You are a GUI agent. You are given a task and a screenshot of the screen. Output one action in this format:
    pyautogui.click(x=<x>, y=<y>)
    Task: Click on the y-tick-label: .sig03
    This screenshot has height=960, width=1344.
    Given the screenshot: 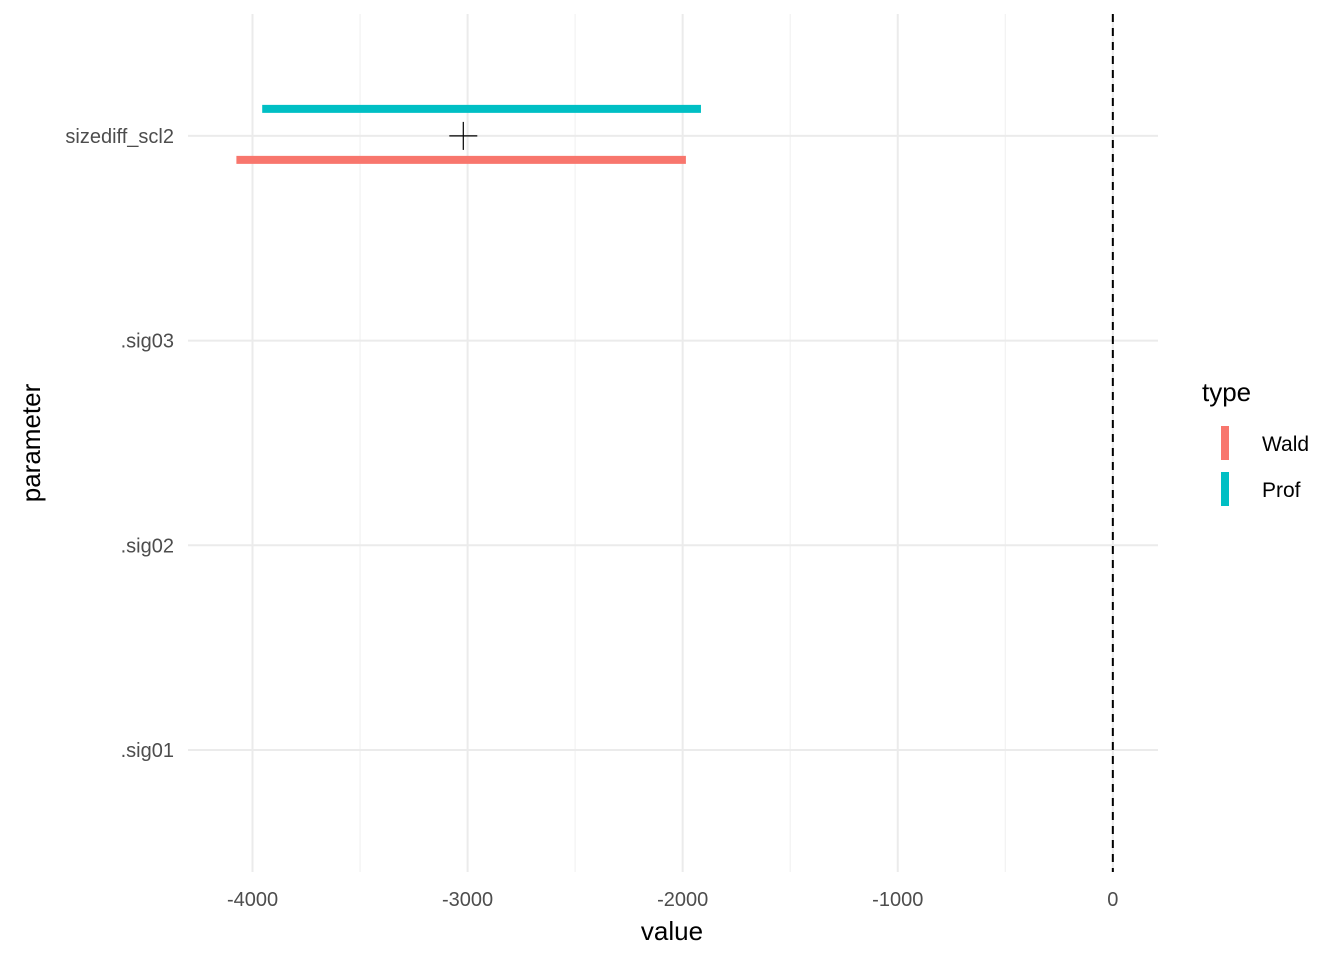 What is the action you would take?
    pyautogui.click(x=147, y=342)
    